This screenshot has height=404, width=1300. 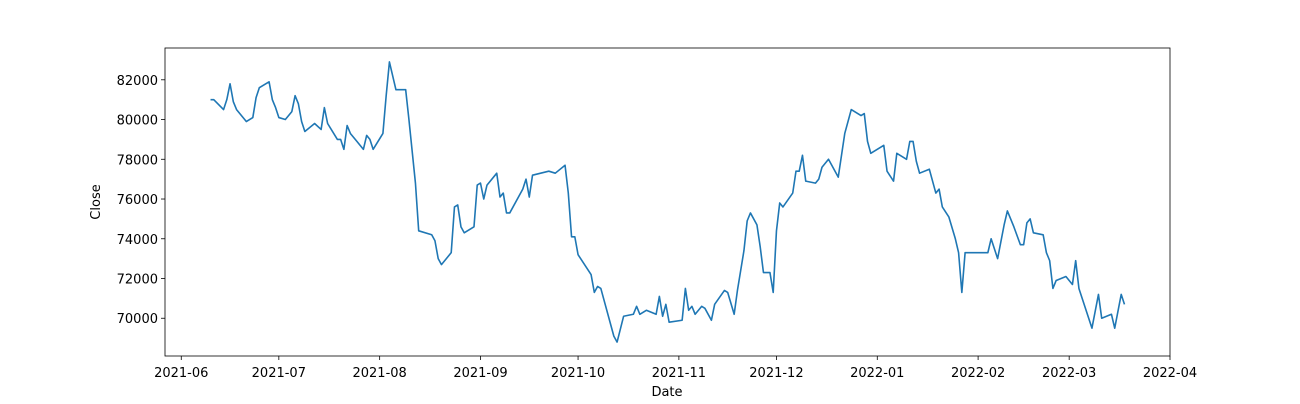 I want to click on y-tick-label: 78000, so click(x=137, y=160).